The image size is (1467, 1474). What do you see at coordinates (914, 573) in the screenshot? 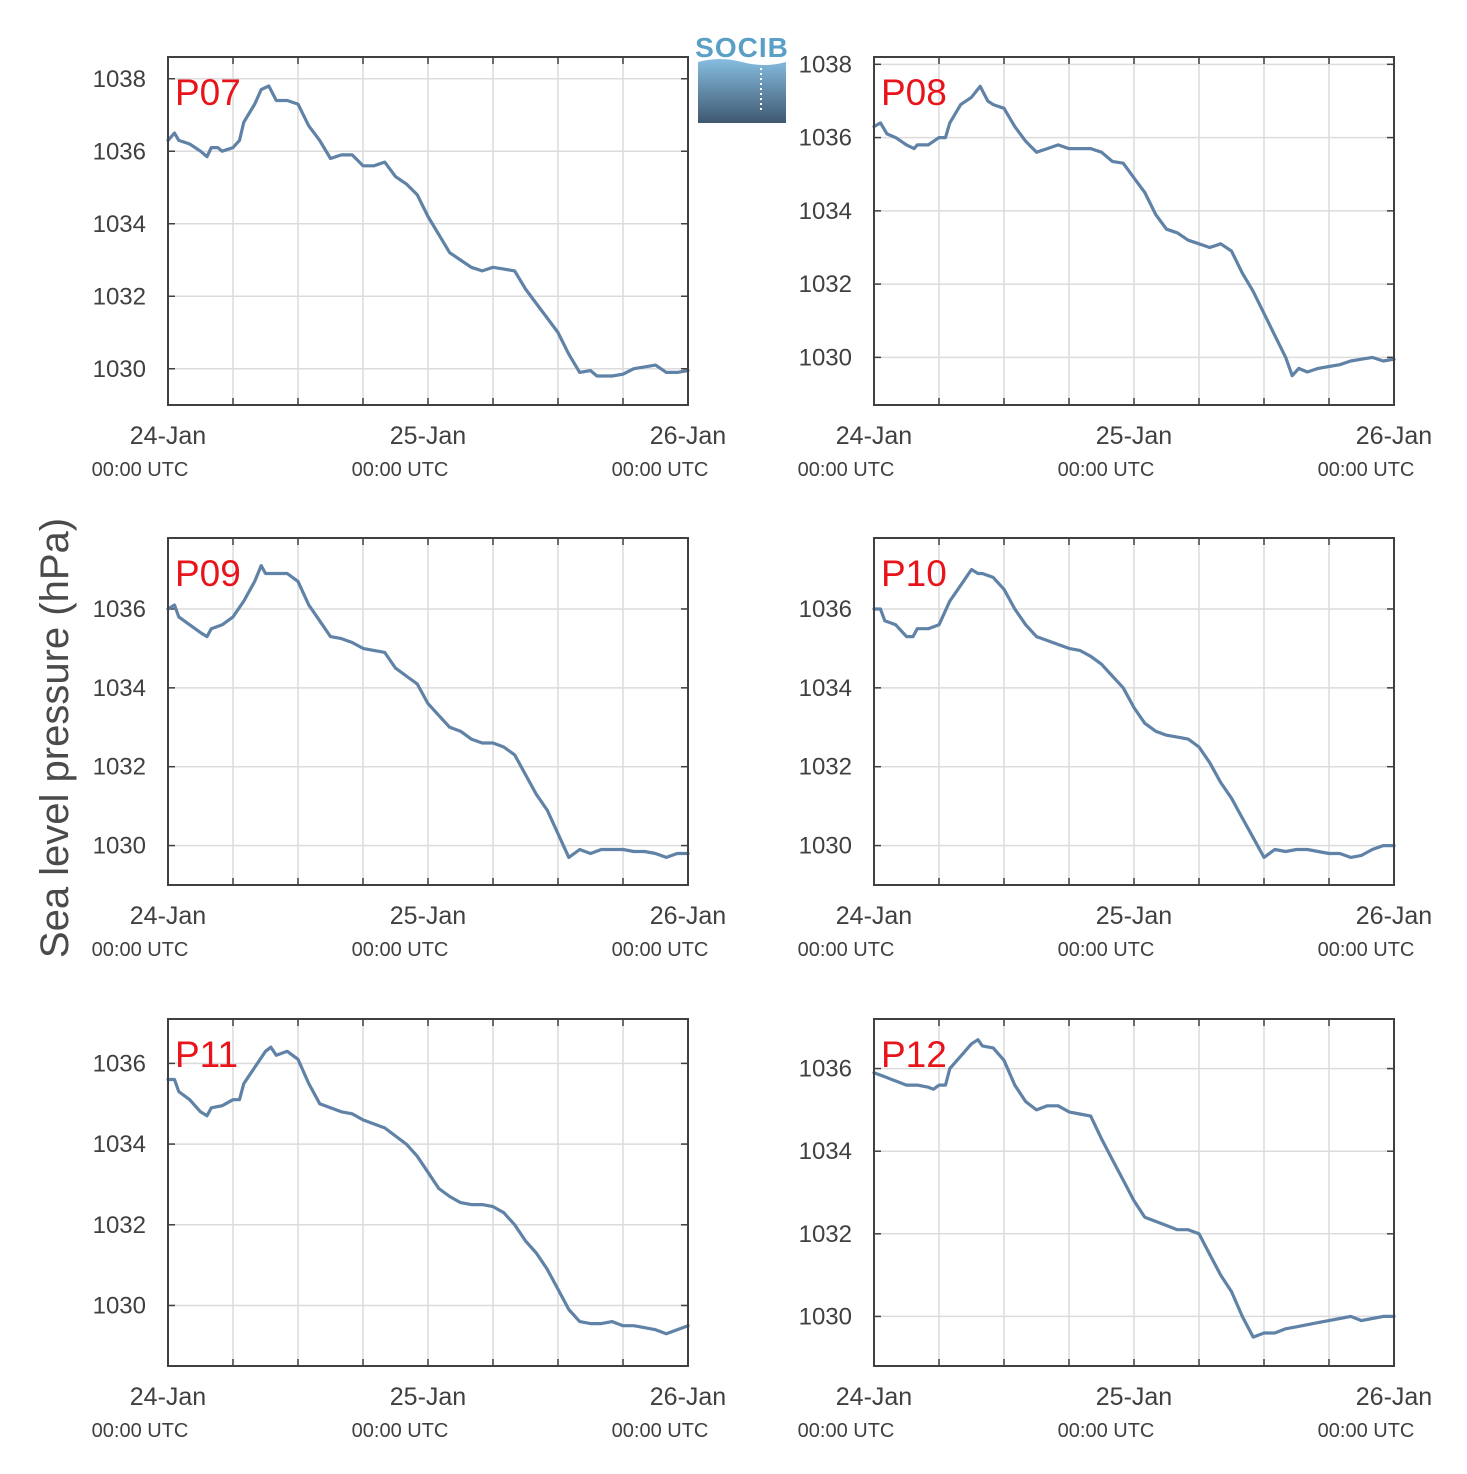
I see `panel-label: P10` at bounding box center [914, 573].